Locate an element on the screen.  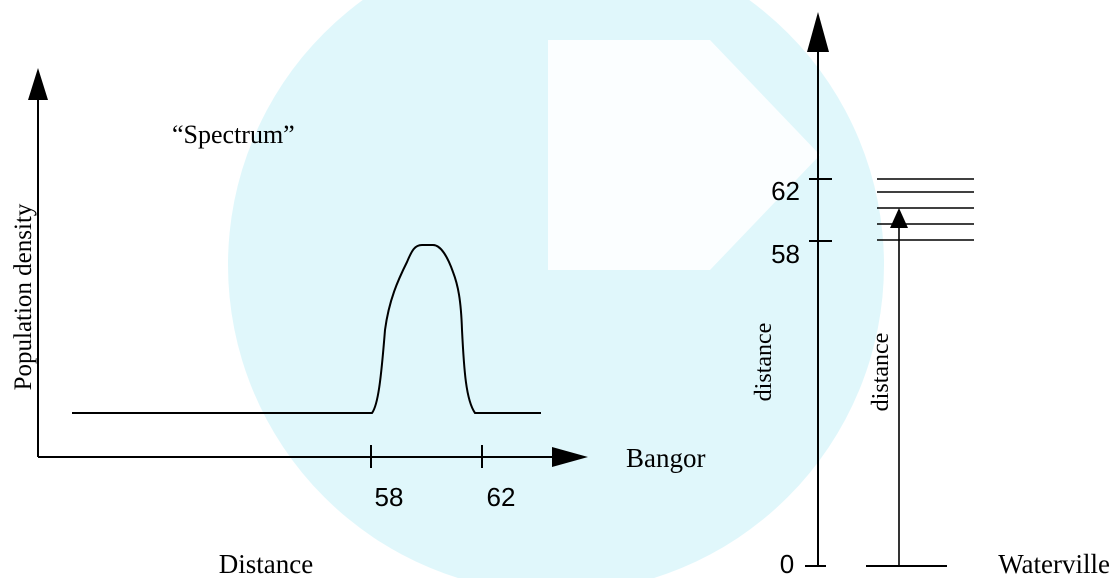
tick-label-62: 62 is located at coordinates (501, 497).